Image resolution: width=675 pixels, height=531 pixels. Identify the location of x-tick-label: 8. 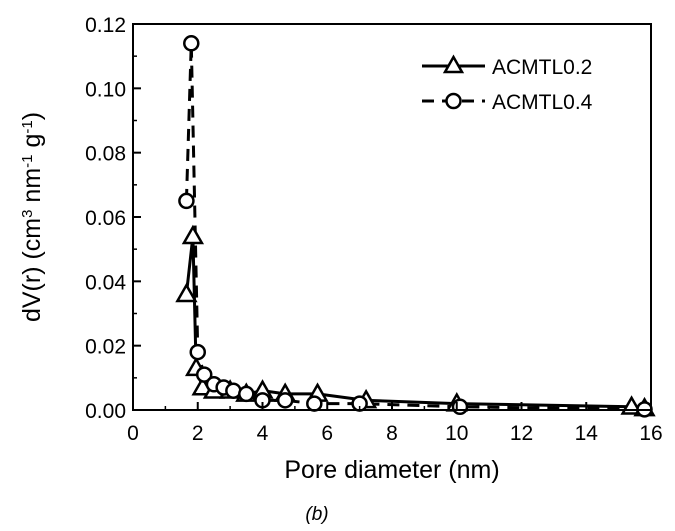
(392, 433).